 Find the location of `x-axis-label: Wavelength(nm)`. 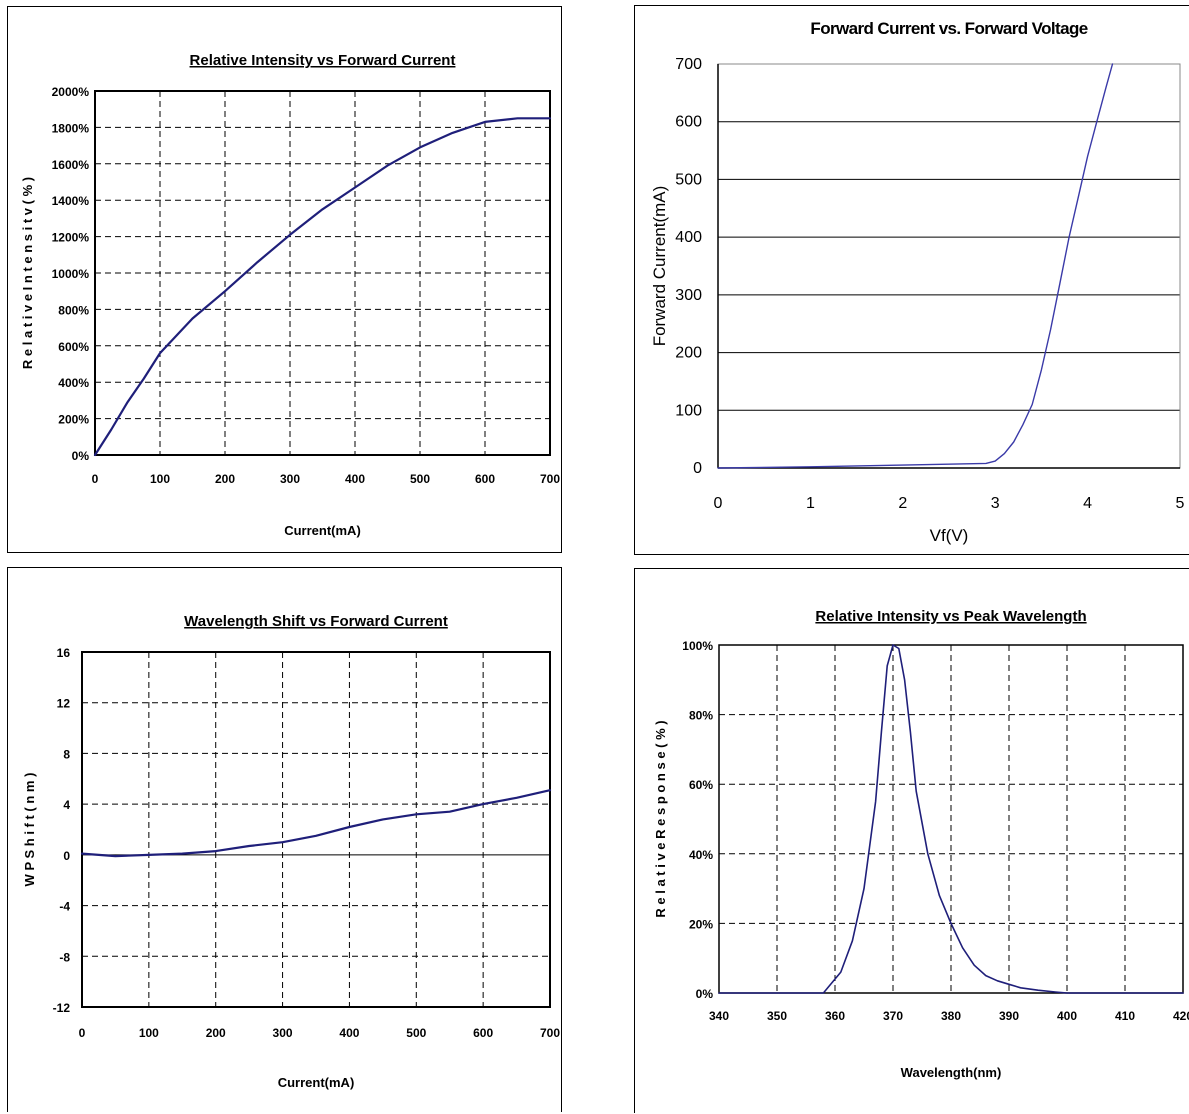

x-axis-label: Wavelength(nm) is located at coordinates (951, 1072).